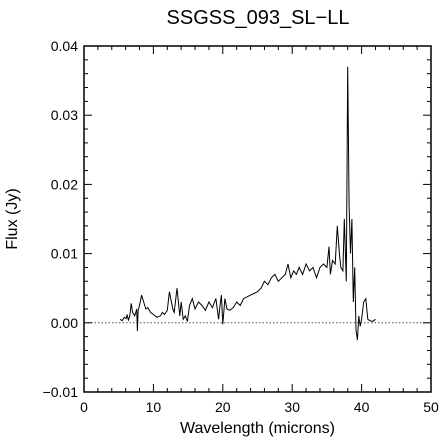 This screenshot has height=442, width=440. I want to click on y-tick-label: 0.02, so click(64, 184).